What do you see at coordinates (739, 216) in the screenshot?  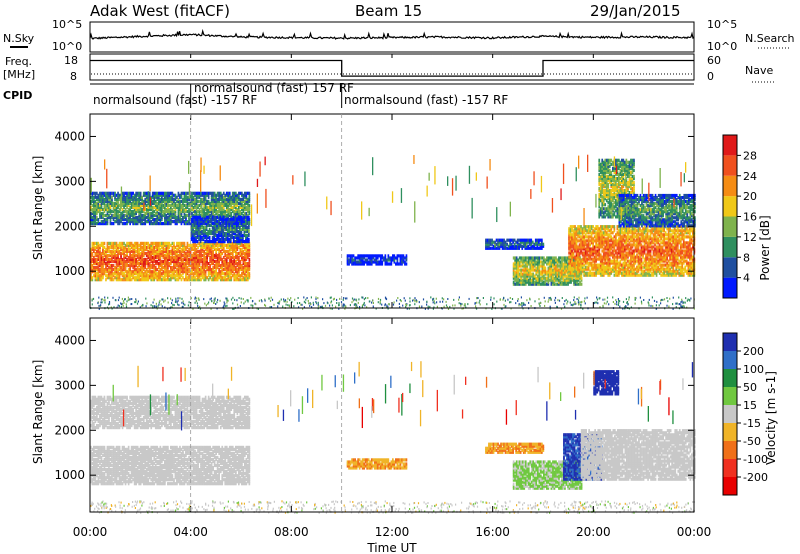 I see `power-colorbar: 4 8 12 16 20 24 28` at bounding box center [739, 216].